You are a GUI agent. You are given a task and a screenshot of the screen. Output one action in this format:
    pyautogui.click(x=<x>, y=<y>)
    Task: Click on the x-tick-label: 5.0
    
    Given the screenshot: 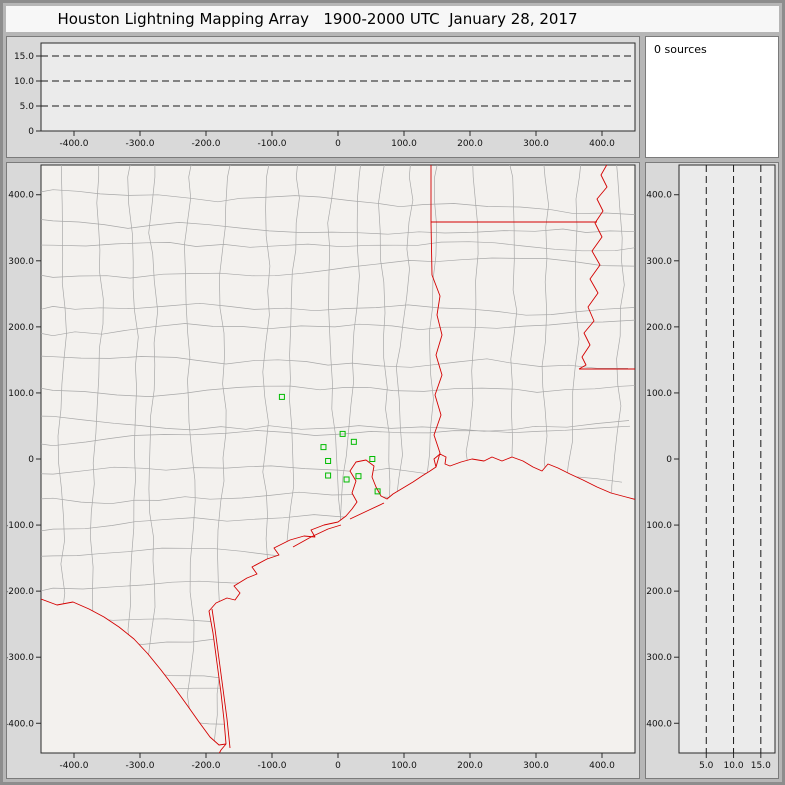 What is the action you would take?
    pyautogui.click(x=706, y=766)
    